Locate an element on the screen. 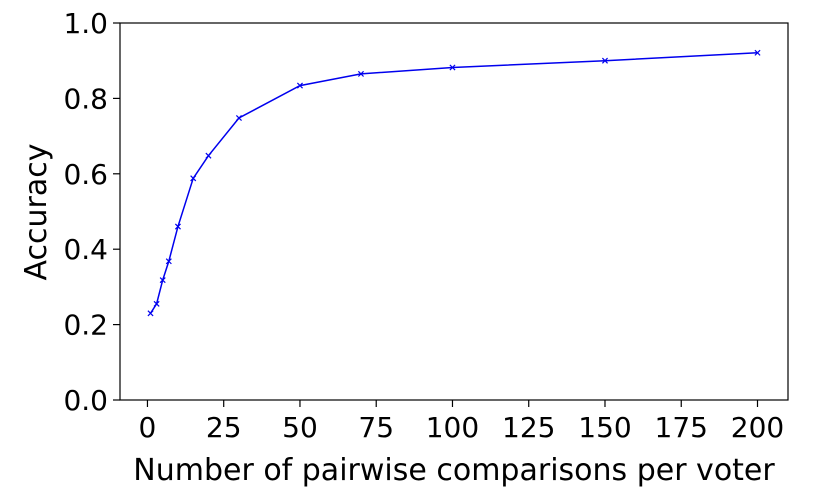 Image resolution: width=830 pixels, height=495 pixels. y-axis-label: Accuracy is located at coordinates (36, 212).